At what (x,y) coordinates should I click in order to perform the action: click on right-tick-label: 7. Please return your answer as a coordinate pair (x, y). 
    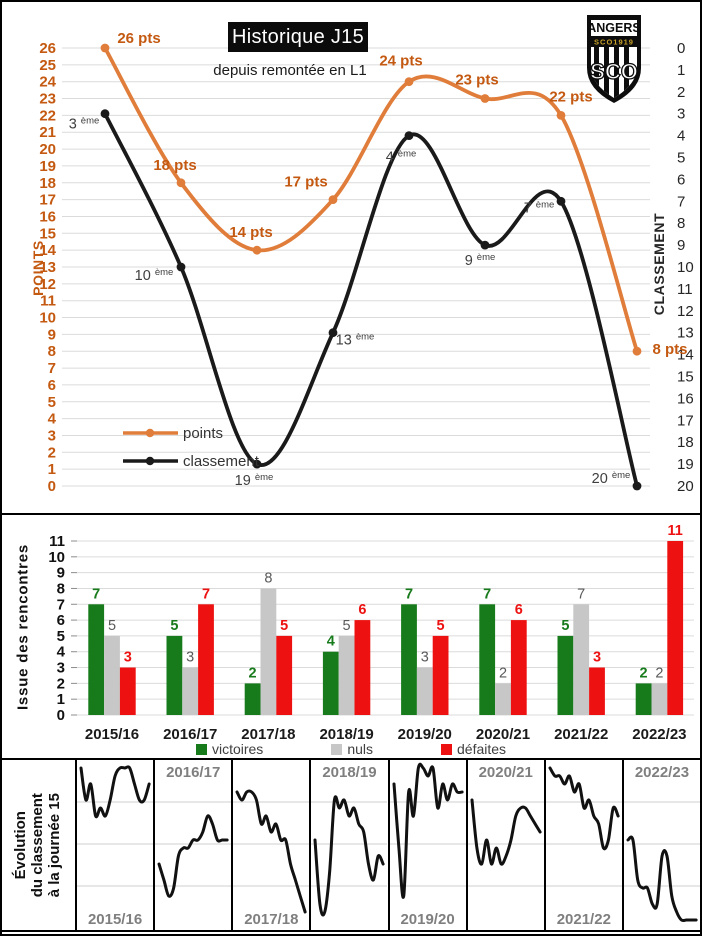
    Looking at the image, I should click on (681, 201).